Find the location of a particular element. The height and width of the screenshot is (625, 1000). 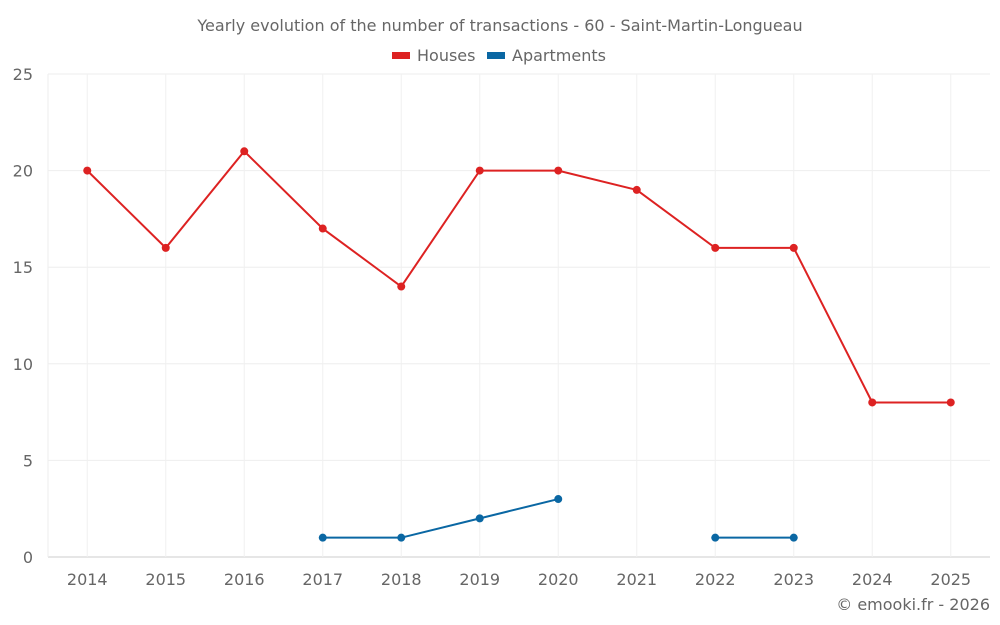

legend: Houses Apartments is located at coordinates (499, 55).